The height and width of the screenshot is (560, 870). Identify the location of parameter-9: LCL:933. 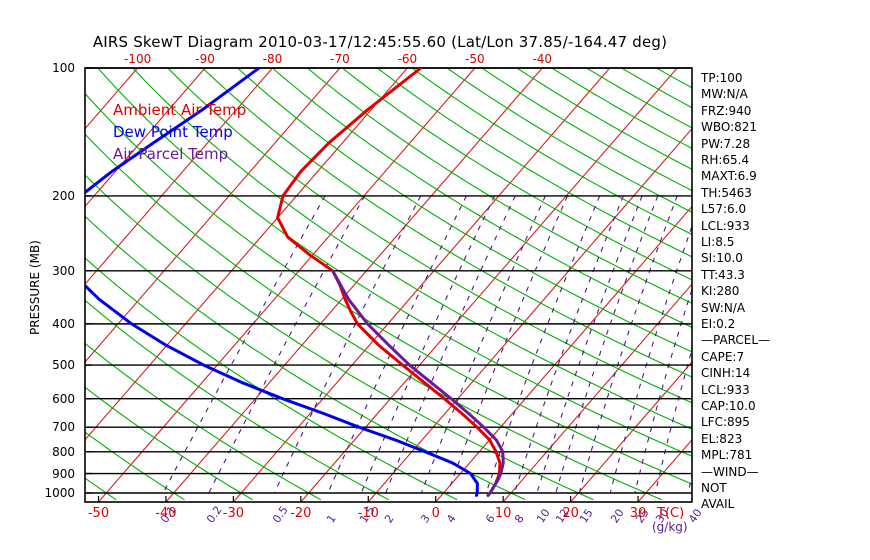
(725, 225).